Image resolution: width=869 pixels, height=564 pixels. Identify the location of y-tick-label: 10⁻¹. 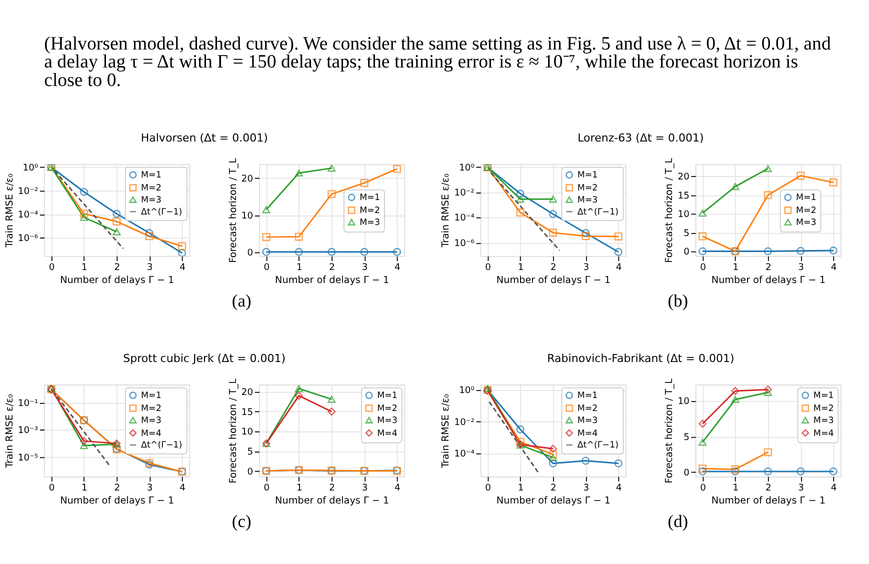
(28, 403).